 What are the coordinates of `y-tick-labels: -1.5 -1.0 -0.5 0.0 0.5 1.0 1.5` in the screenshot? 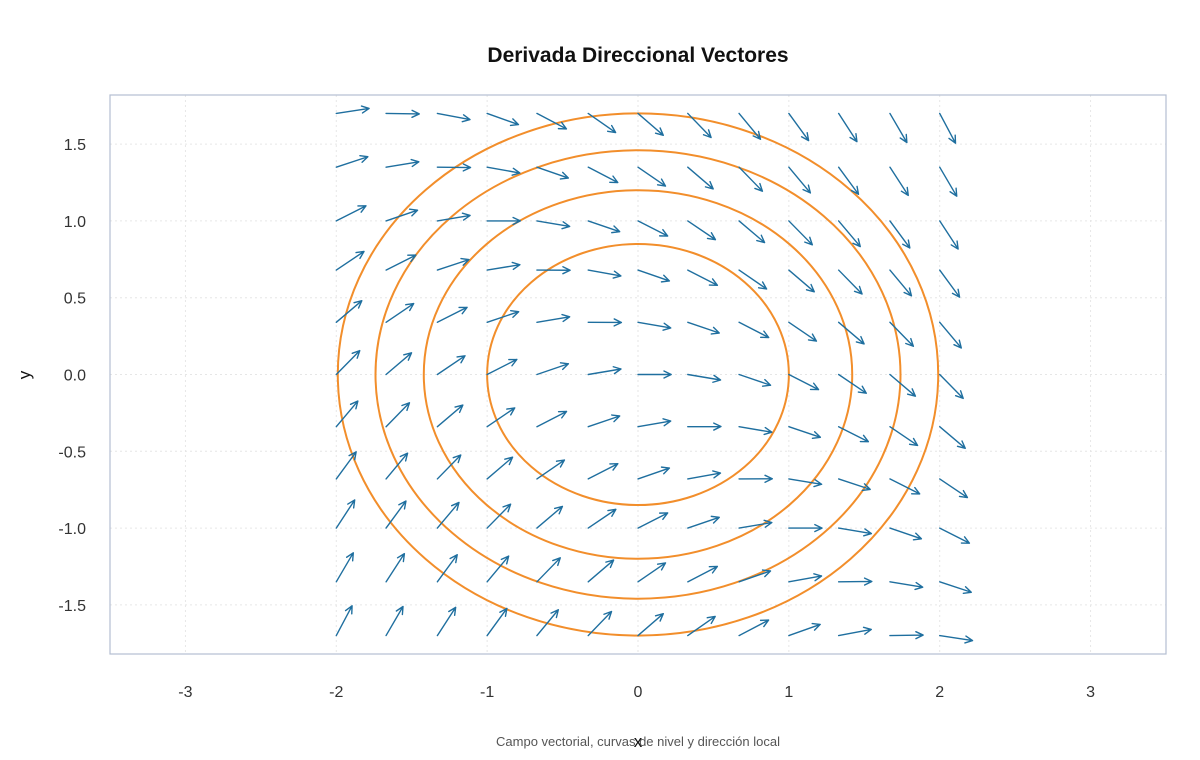 It's located at (72, 376).